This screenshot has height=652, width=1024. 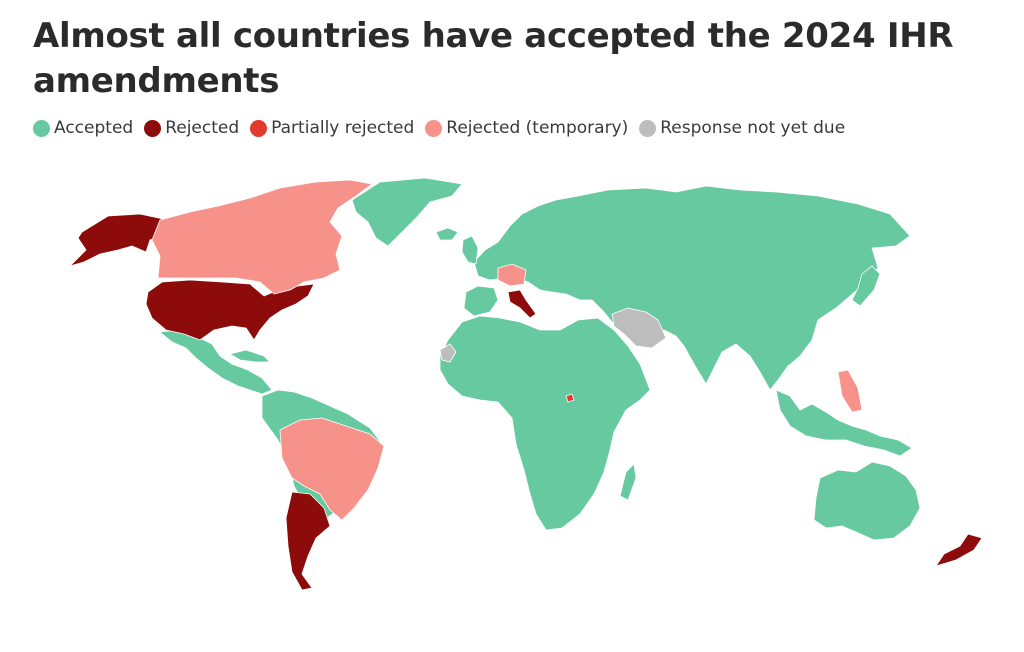 What do you see at coordinates (753, 128) in the screenshot?
I see `legend-label-not-yet-due: Response not yet due` at bounding box center [753, 128].